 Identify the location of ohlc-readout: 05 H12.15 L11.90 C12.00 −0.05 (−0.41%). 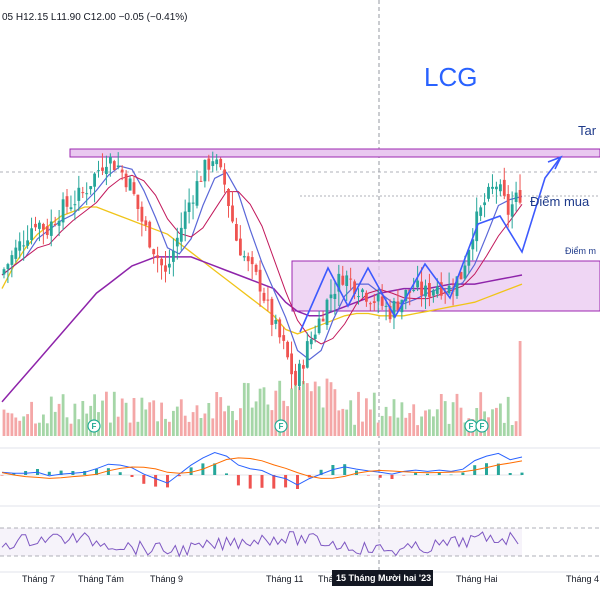
(95, 17).